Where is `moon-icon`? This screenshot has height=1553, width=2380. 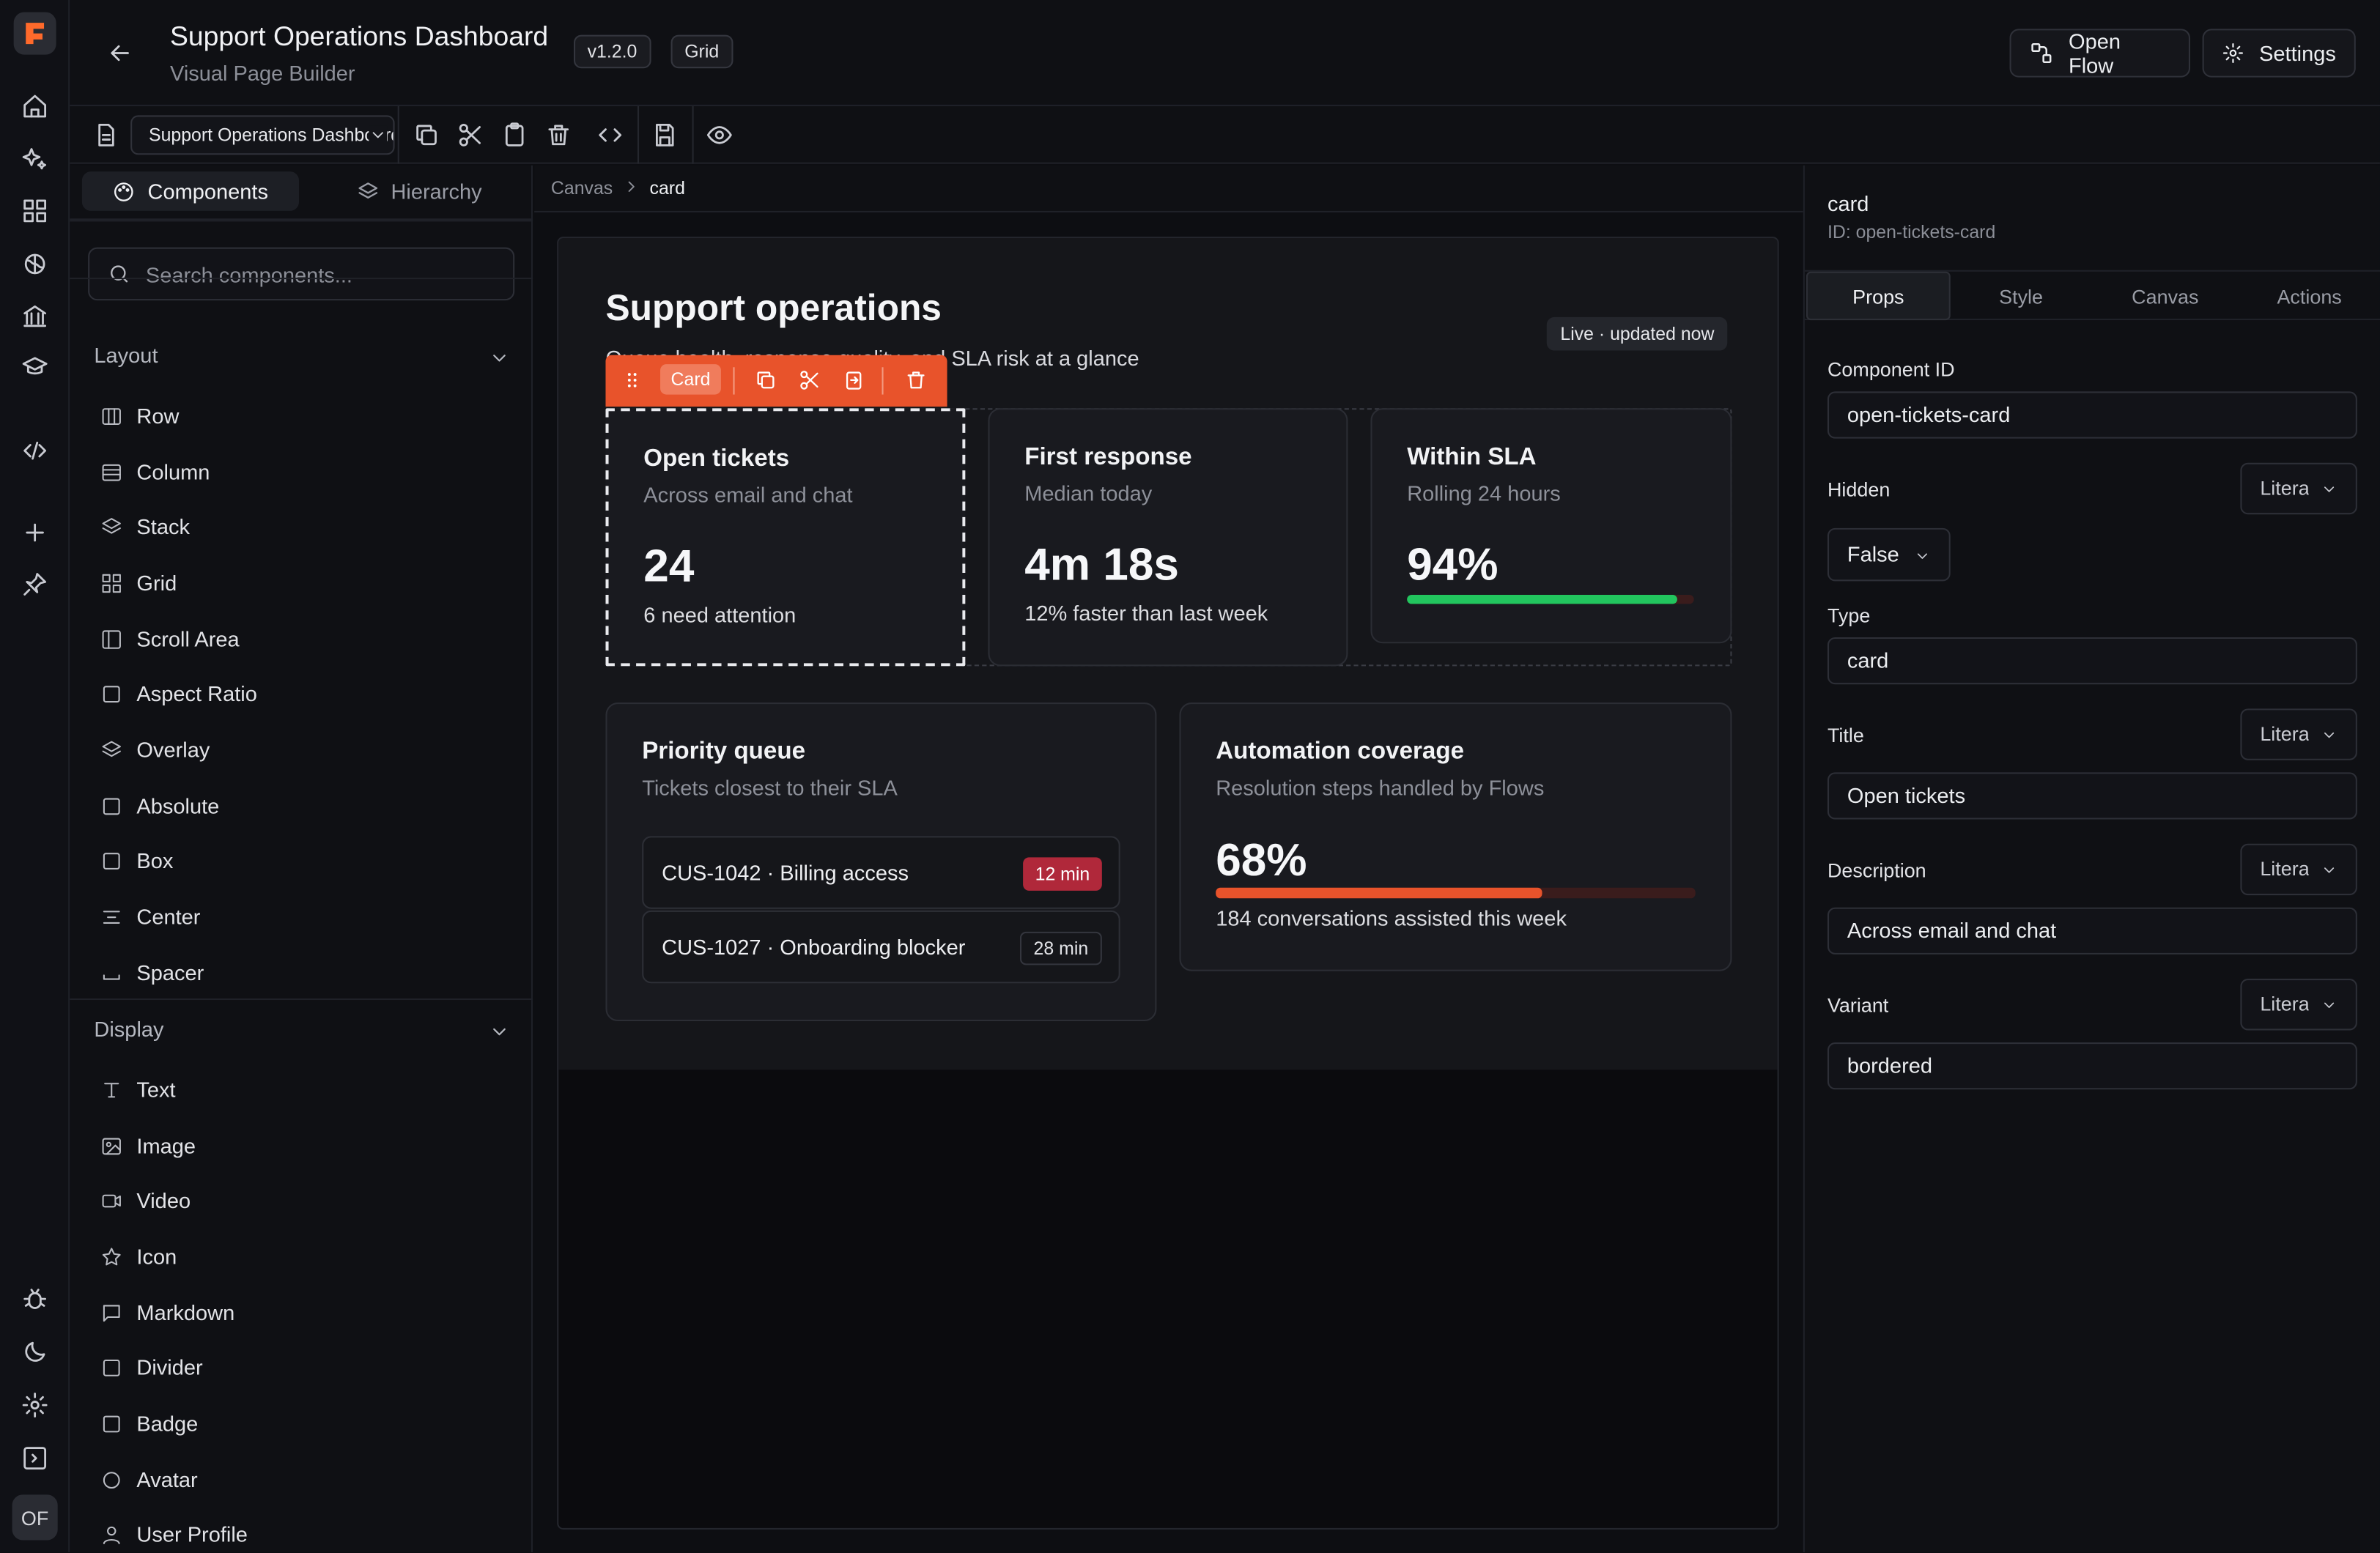 moon-icon is located at coordinates (34, 1351).